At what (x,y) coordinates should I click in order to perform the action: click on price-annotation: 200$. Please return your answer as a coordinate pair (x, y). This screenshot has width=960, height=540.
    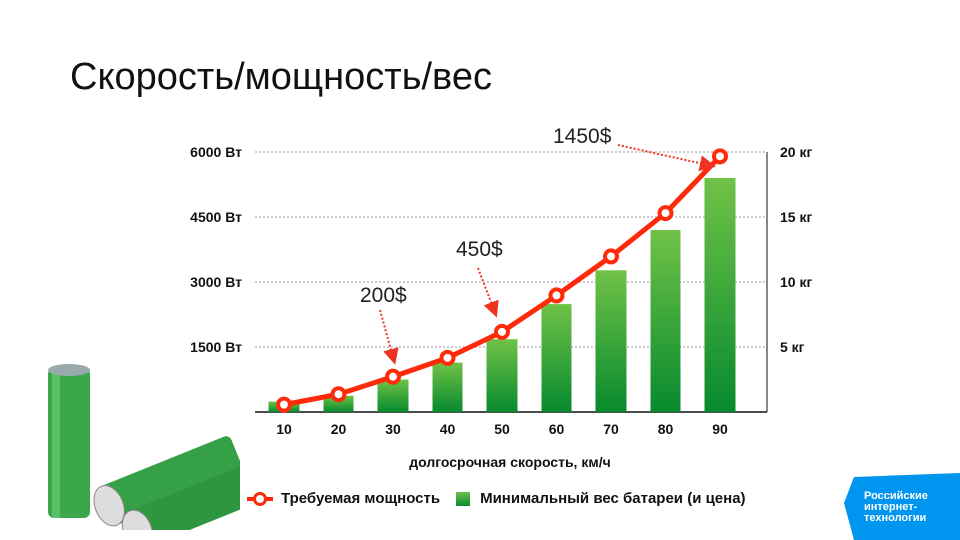
    Looking at the image, I should click on (383, 295).